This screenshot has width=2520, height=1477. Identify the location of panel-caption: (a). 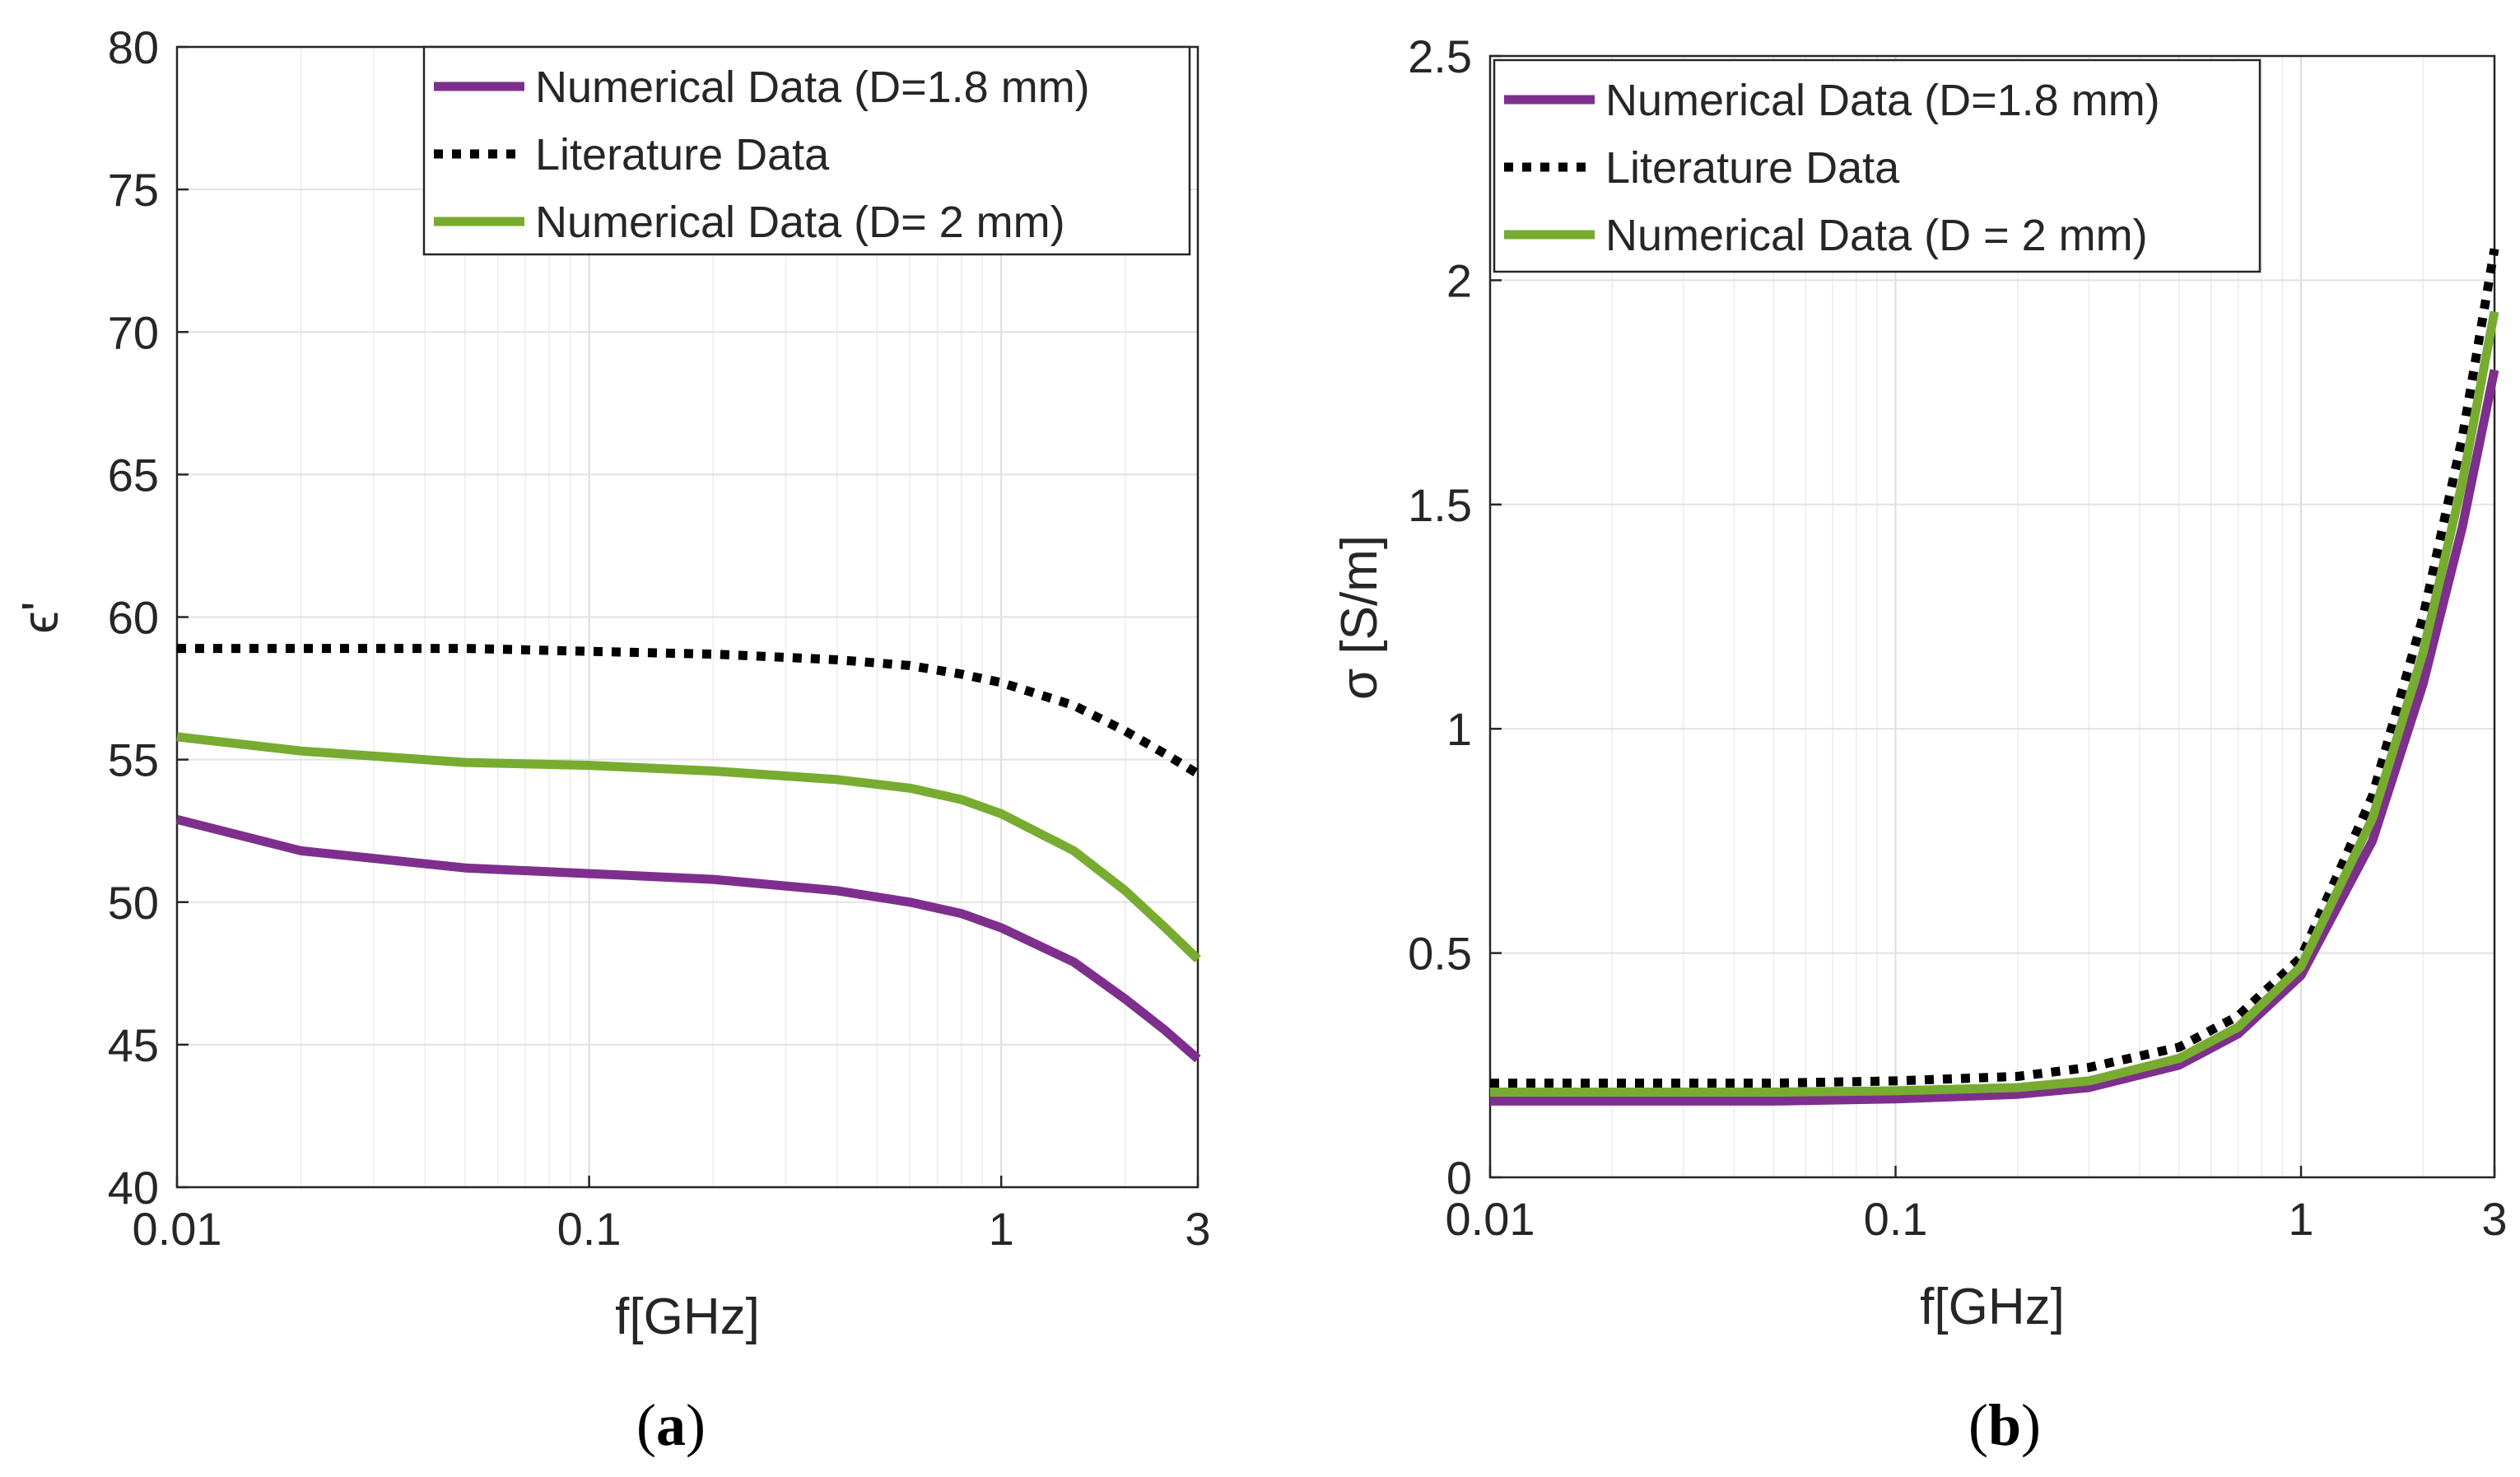
(671, 1425).